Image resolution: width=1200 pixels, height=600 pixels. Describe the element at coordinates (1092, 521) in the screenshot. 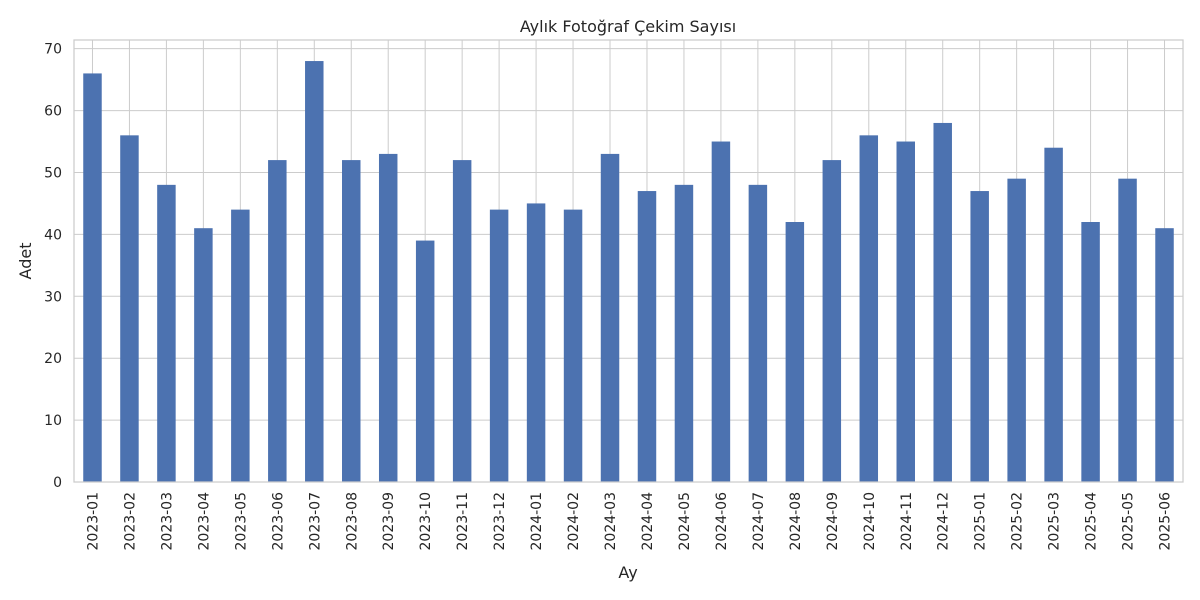

I see `x-tick-label: 2025-04` at that location.